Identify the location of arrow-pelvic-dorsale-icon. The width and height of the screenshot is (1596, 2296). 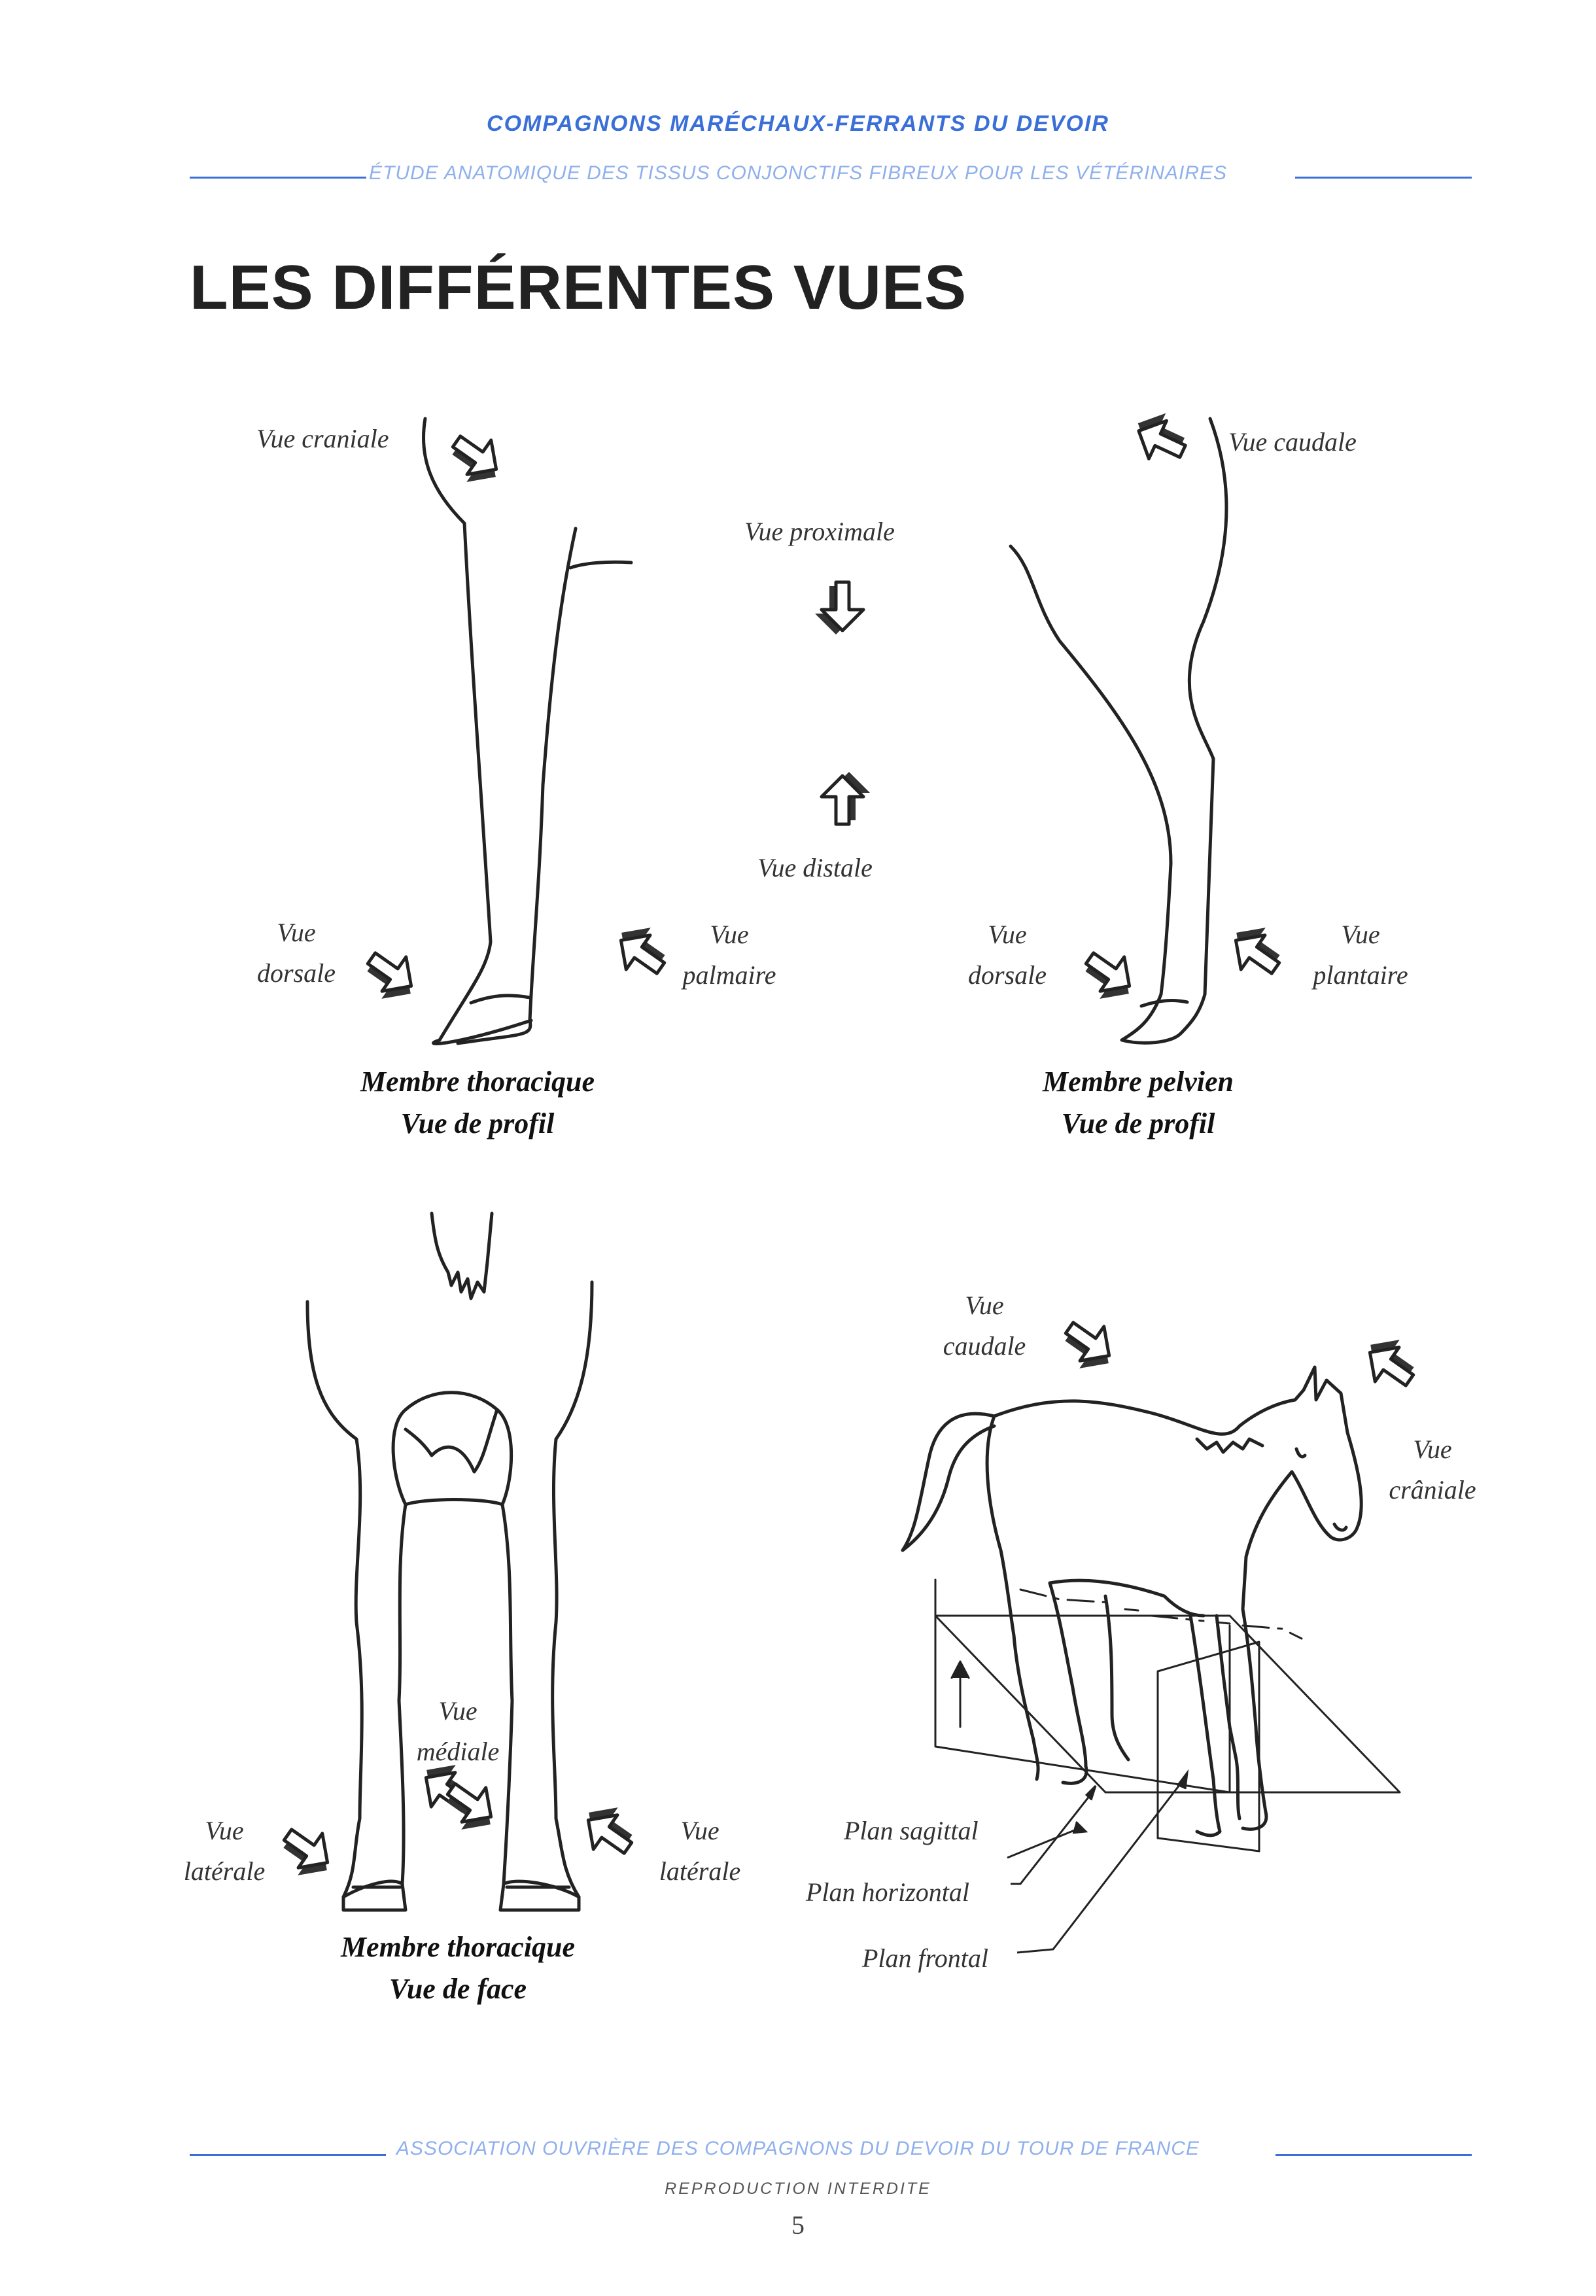
(1109, 976).